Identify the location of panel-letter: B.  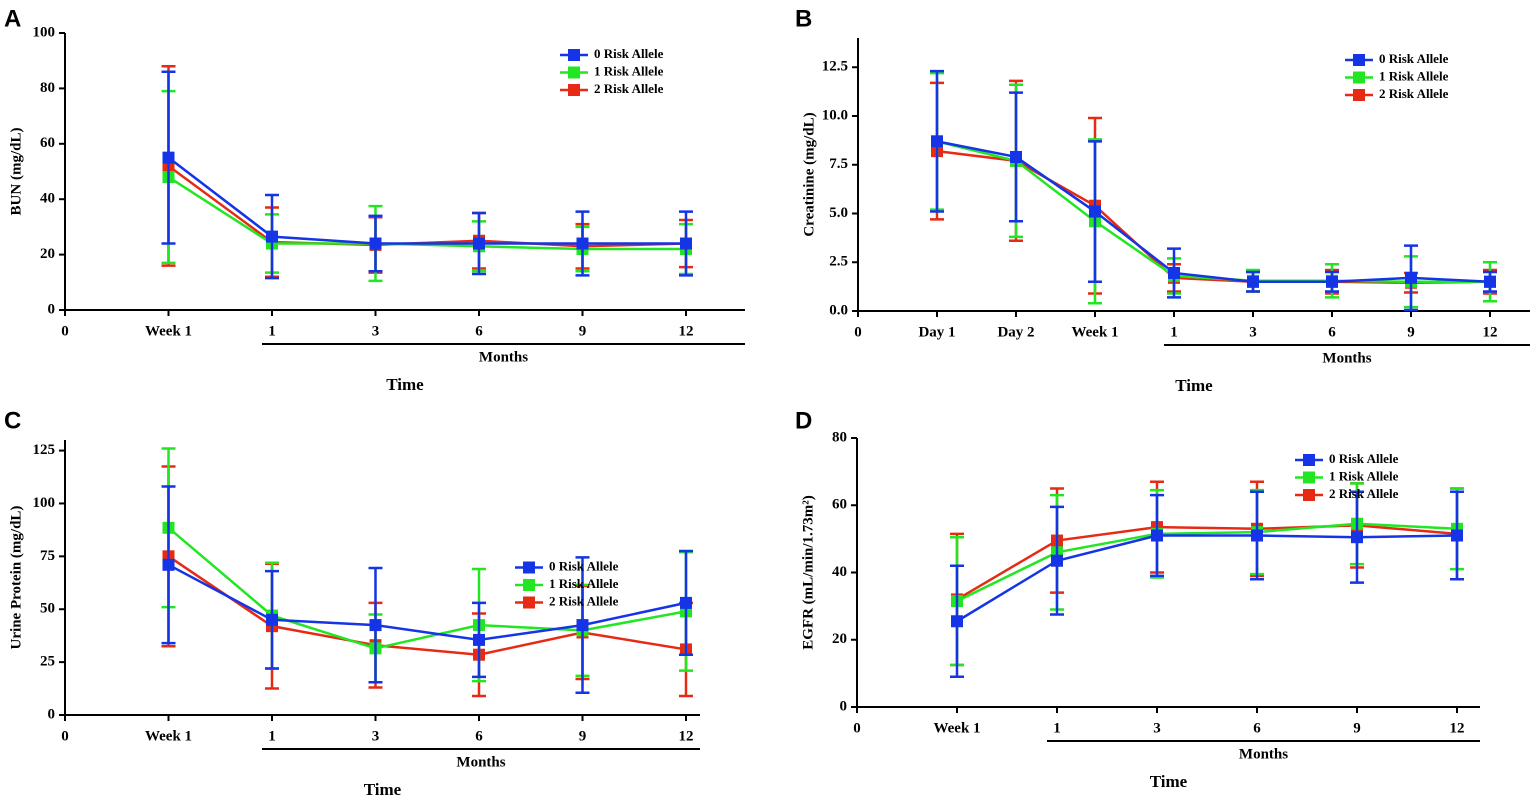
(803, 18).